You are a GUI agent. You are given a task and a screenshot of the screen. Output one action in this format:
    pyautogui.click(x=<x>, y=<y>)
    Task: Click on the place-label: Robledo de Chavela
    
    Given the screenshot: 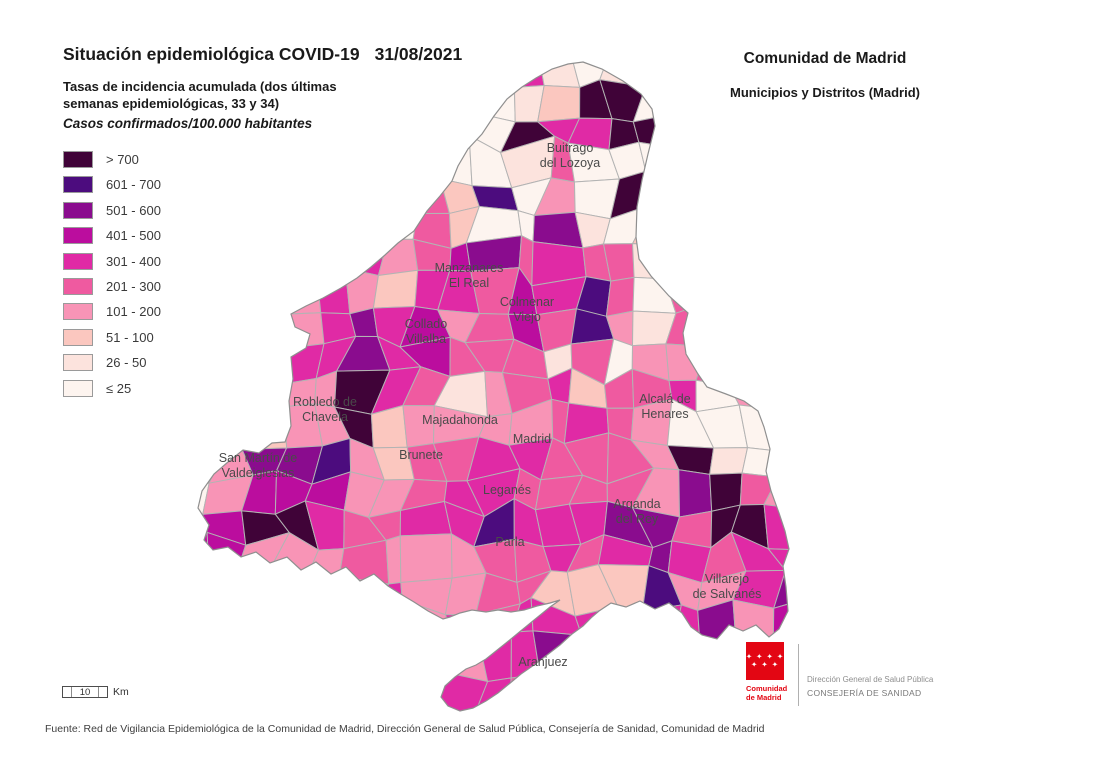 What is the action you would take?
    pyautogui.click(x=325, y=409)
    